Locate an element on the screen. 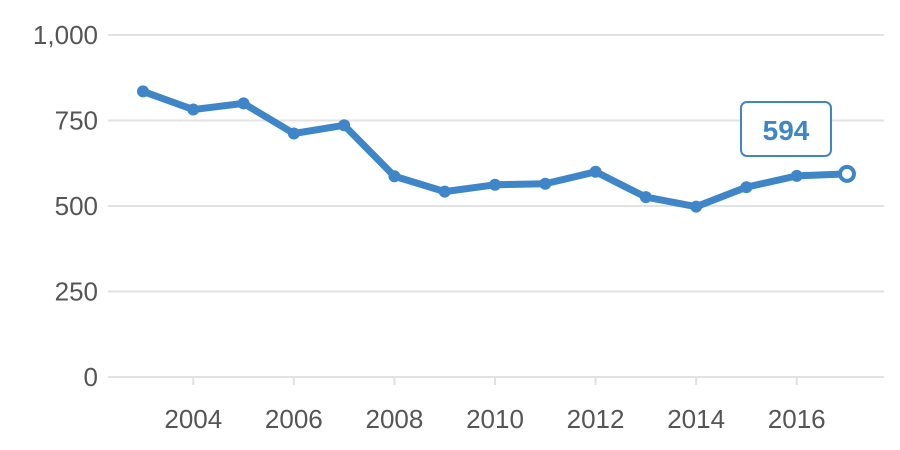 This screenshot has height=450, width=900. y-tick-label: 750 is located at coordinates (76, 121).